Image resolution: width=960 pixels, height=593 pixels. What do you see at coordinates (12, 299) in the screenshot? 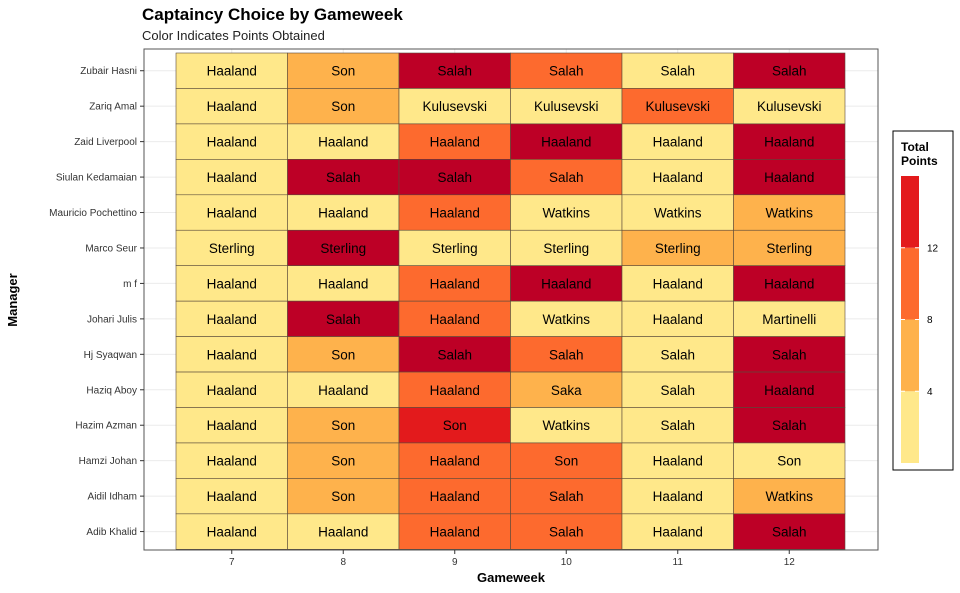
I see `y-axis-title: Manager` at bounding box center [12, 299].